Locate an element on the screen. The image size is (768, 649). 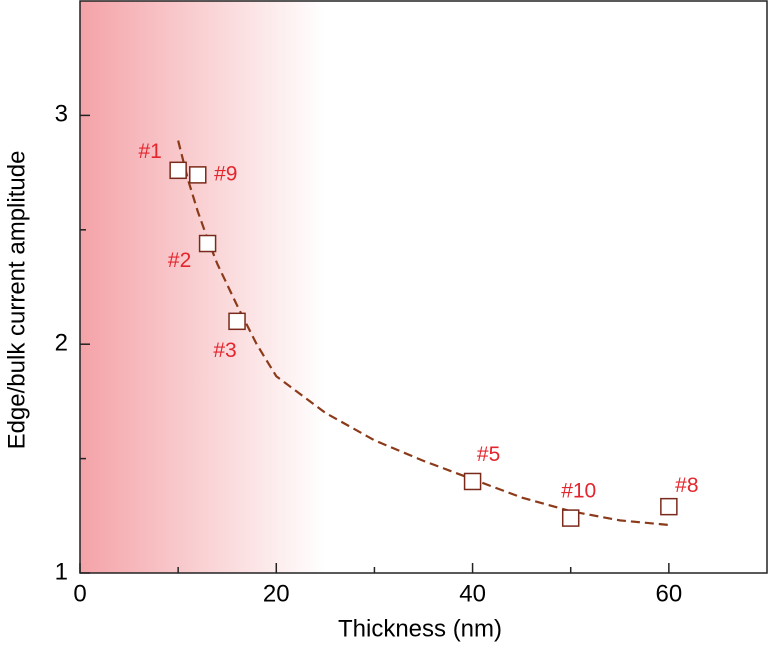
x-tick-label: 0 is located at coordinates (79, 593).